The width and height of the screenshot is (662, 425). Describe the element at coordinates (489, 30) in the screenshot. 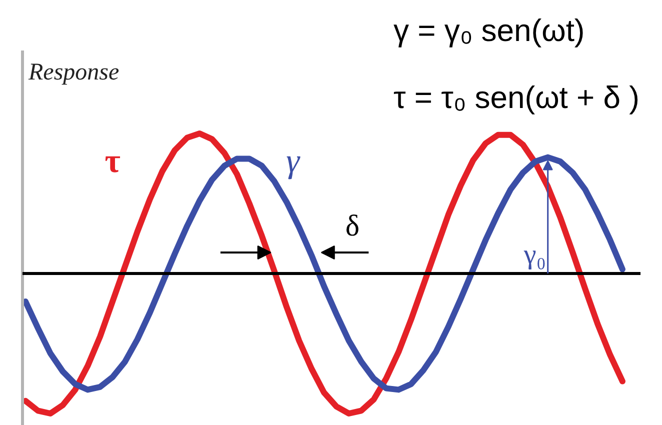

I see `text: γ = γ₀ sen(ωt)` at that location.